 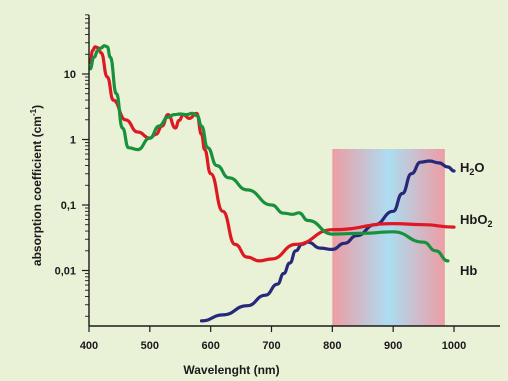 I want to click on series-label-main: H, so click(x=464, y=167).